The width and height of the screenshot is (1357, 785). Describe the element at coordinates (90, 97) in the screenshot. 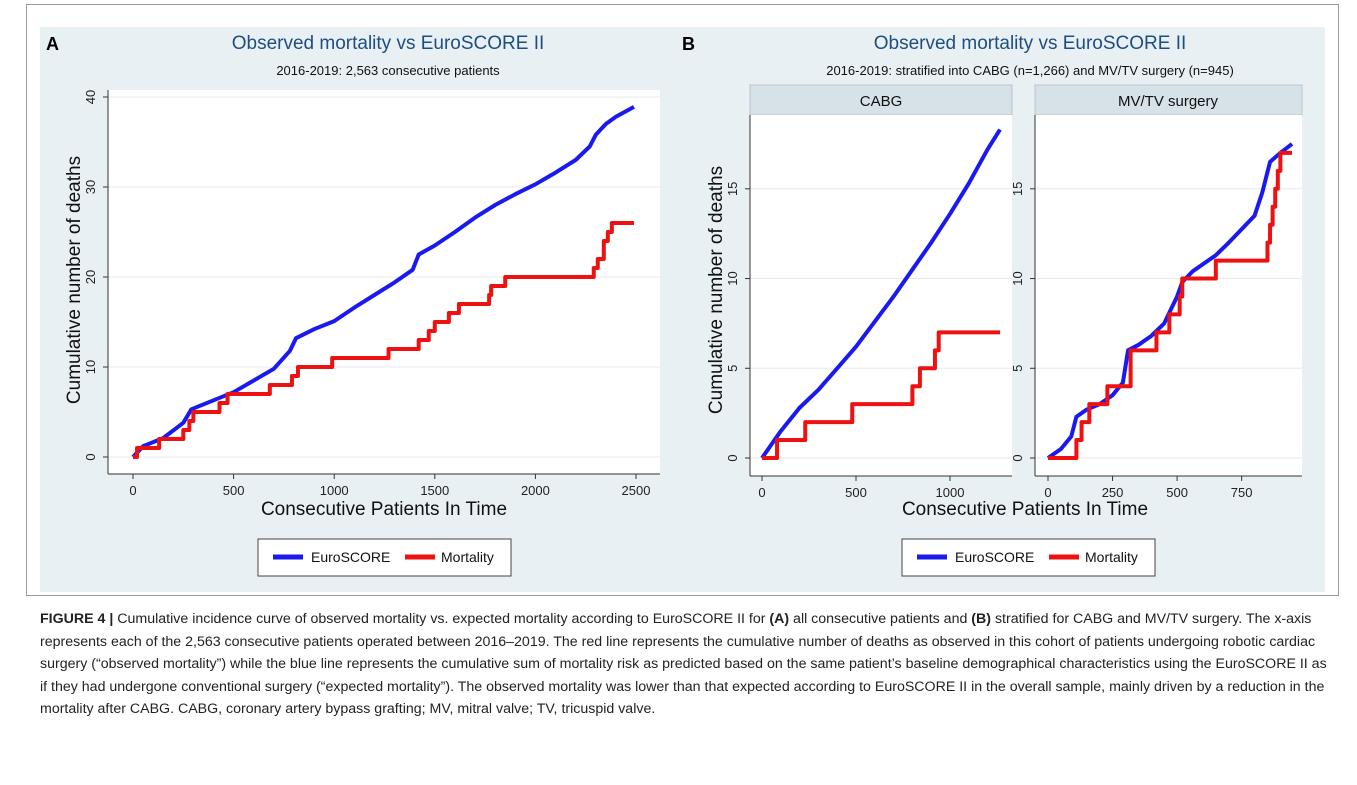

I see `panel-a-y-tick-label: 40` at that location.